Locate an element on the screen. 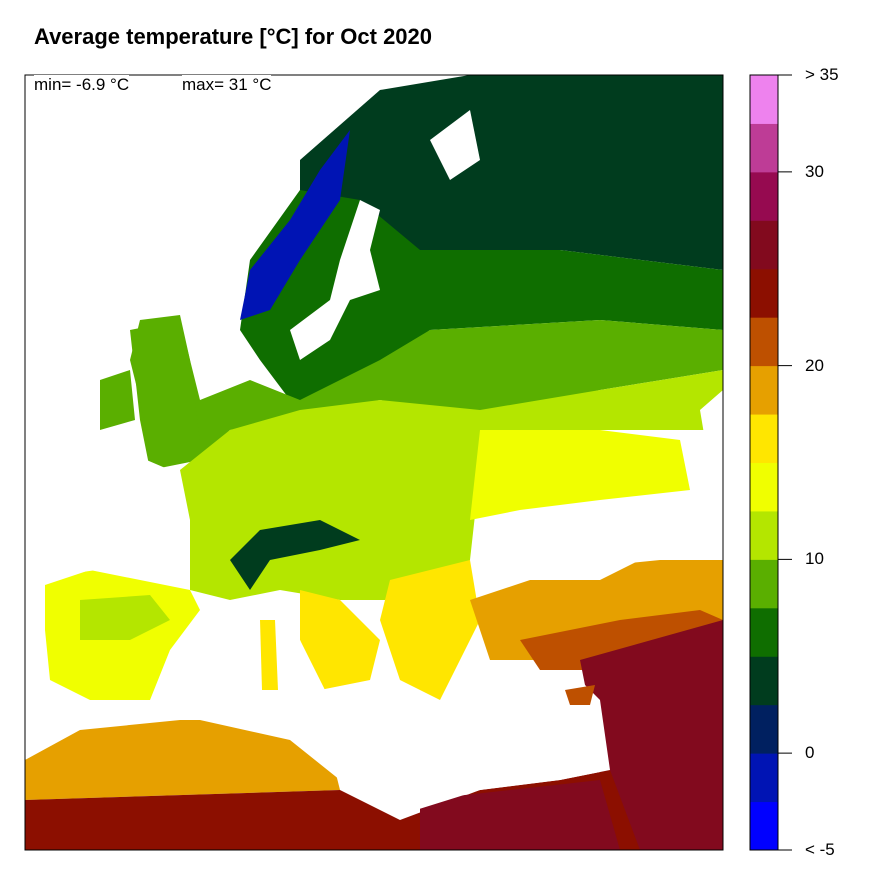 The width and height of the screenshot is (875, 875). legend-tick-label: 20 is located at coordinates (814, 365).